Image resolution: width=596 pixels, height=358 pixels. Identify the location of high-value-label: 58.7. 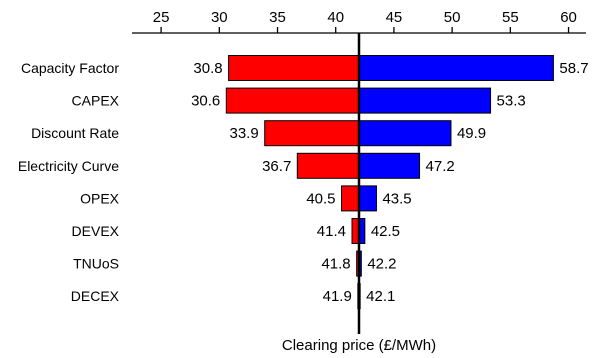
(573, 68).